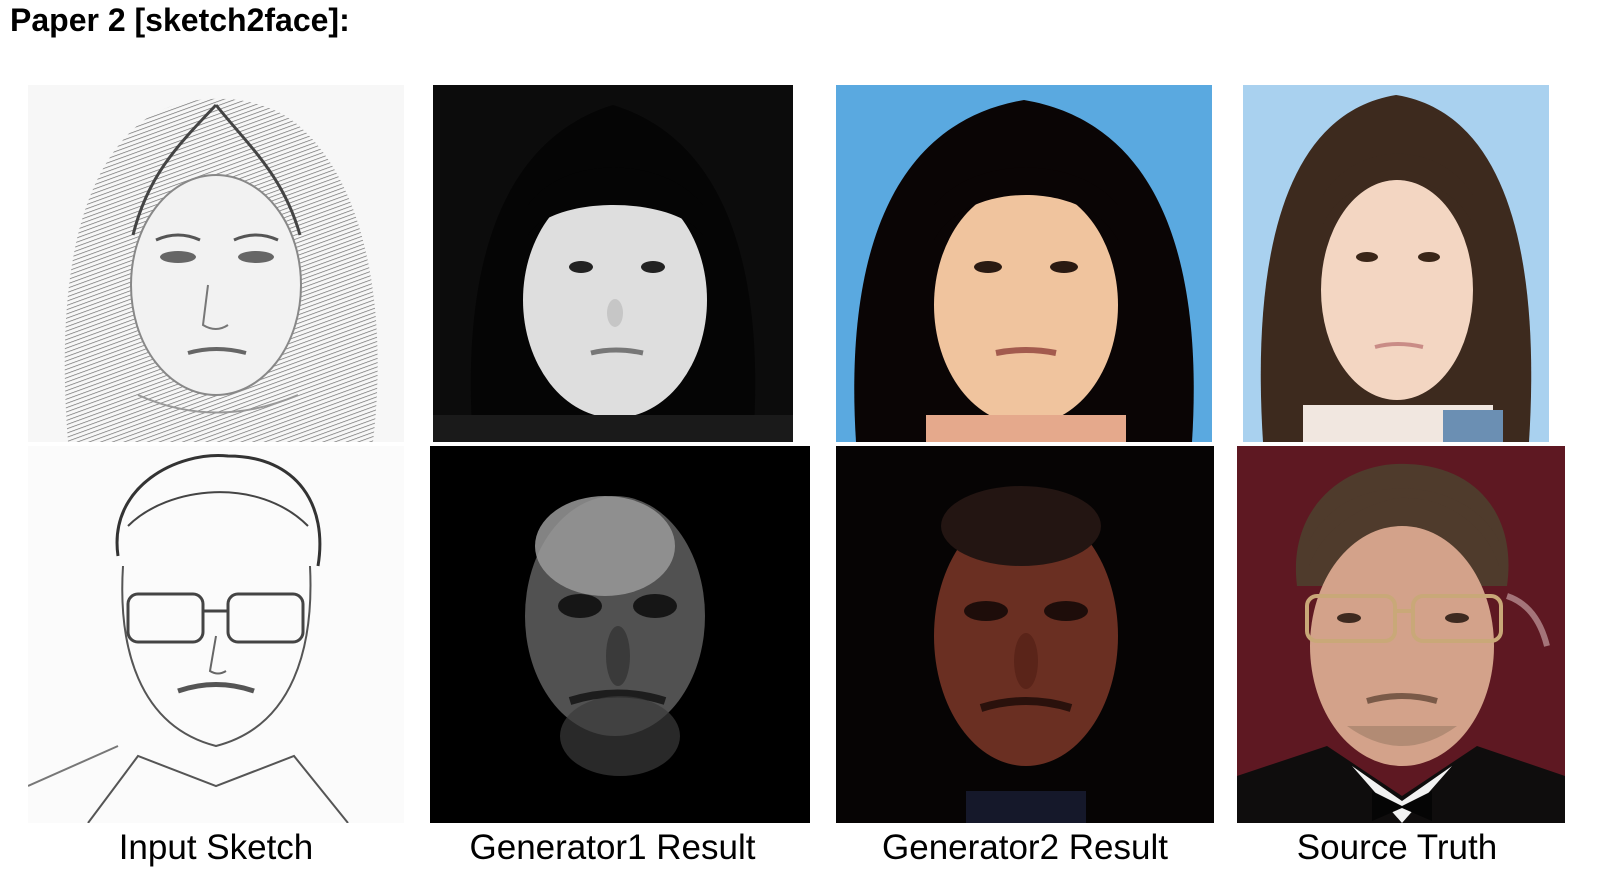 This screenshot has height=894, width=1602. I want to click on generator1-female-image, so click(613, 263).